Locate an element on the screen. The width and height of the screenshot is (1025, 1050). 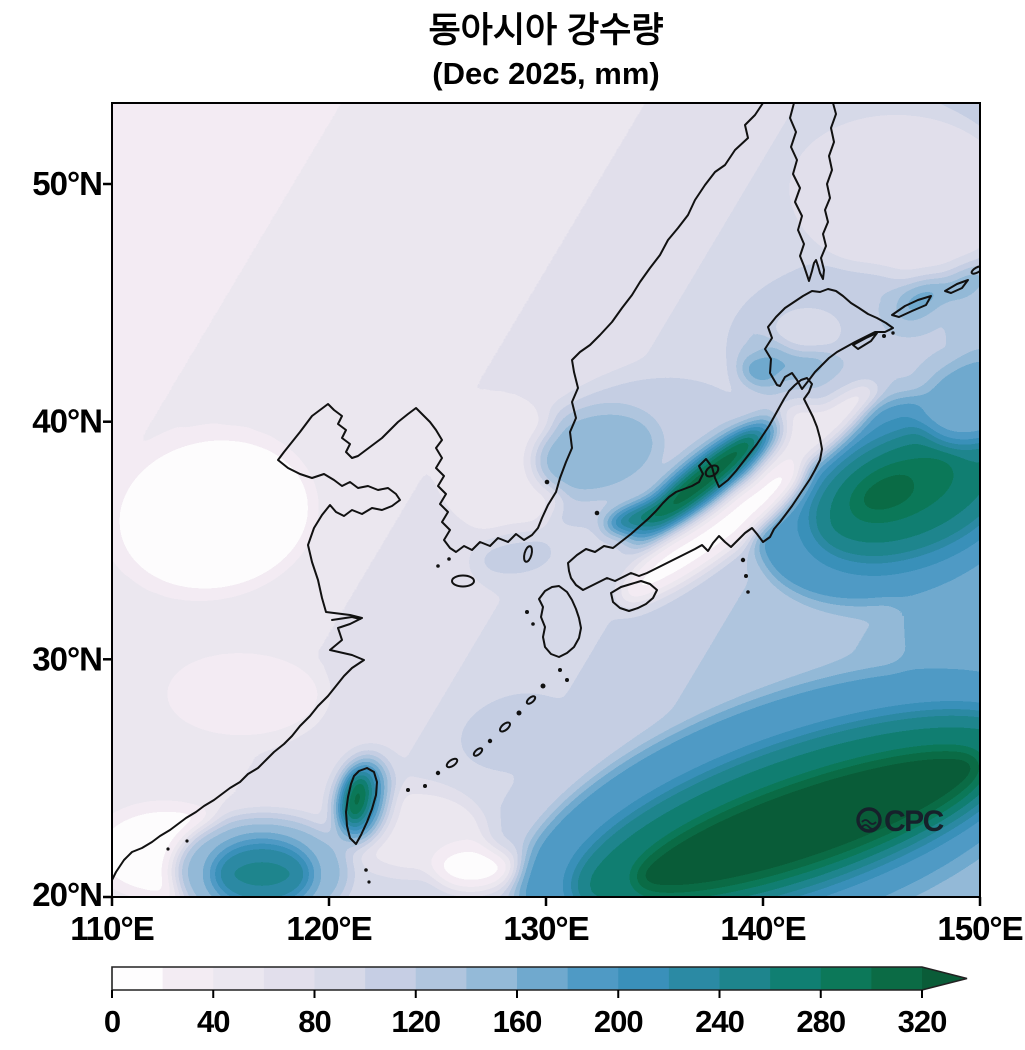
colorbar-tick-label: 160 is located at coordinates (517, 1021).